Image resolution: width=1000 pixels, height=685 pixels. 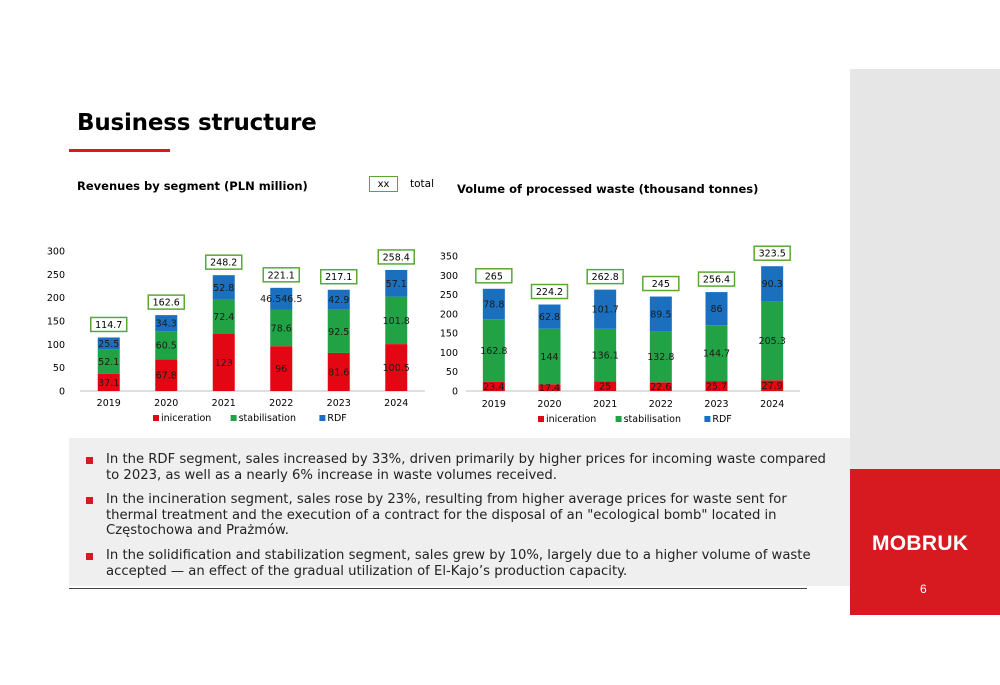 I want to click on total-label: 245, so click(x=661, y=284).